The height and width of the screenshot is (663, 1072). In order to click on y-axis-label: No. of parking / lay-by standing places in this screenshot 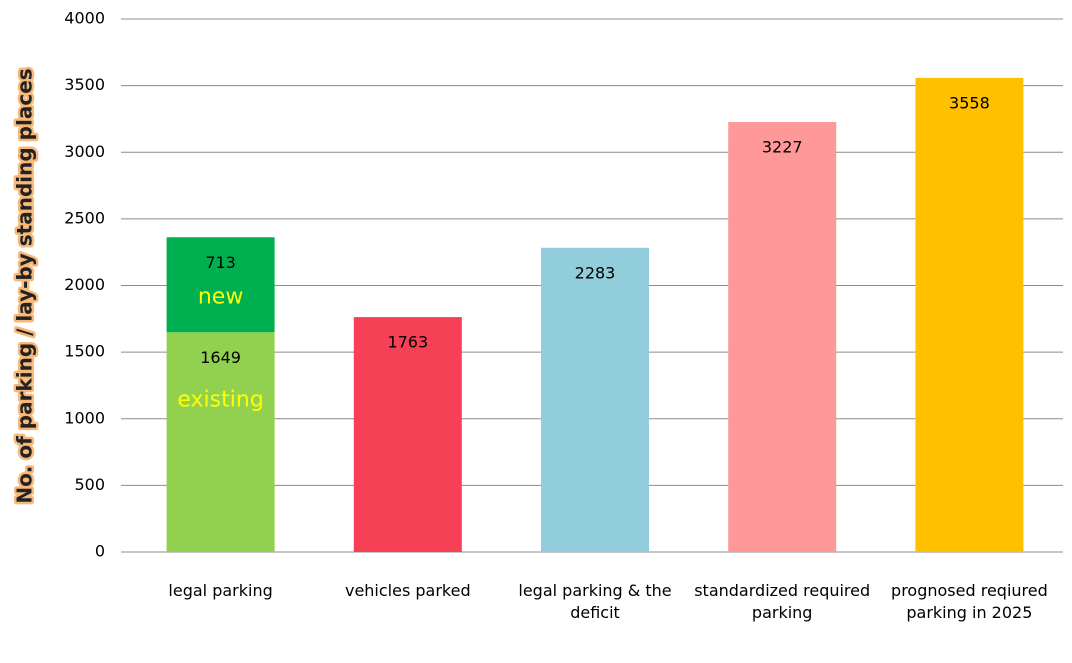, I will do `click(25, 285)`.